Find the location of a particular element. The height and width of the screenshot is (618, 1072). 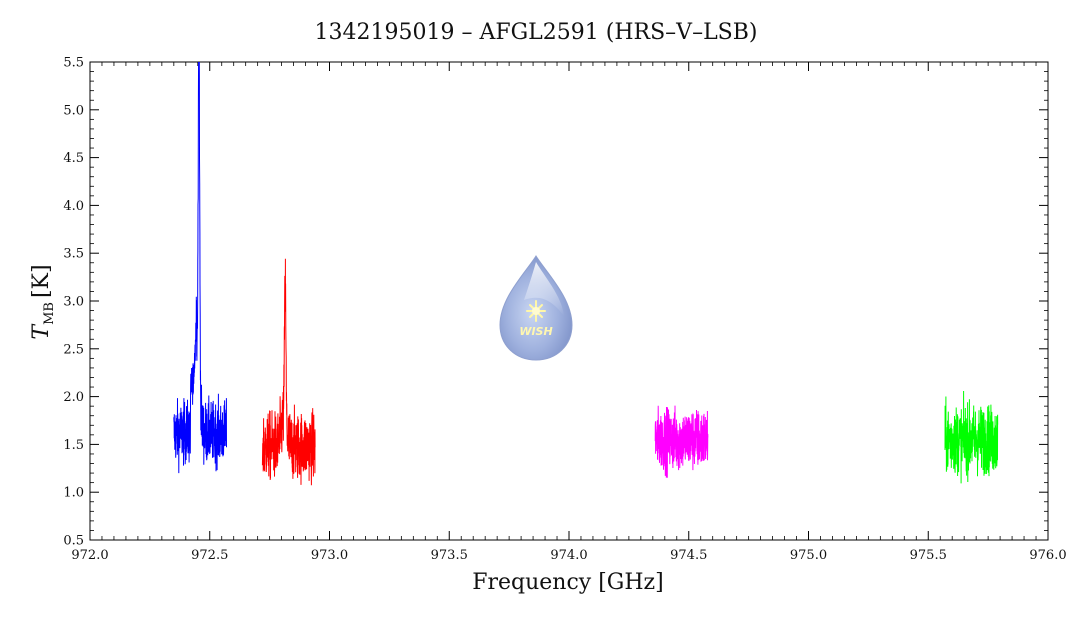

y-tick-label: 3.0 is located at coordinates (73, 302).